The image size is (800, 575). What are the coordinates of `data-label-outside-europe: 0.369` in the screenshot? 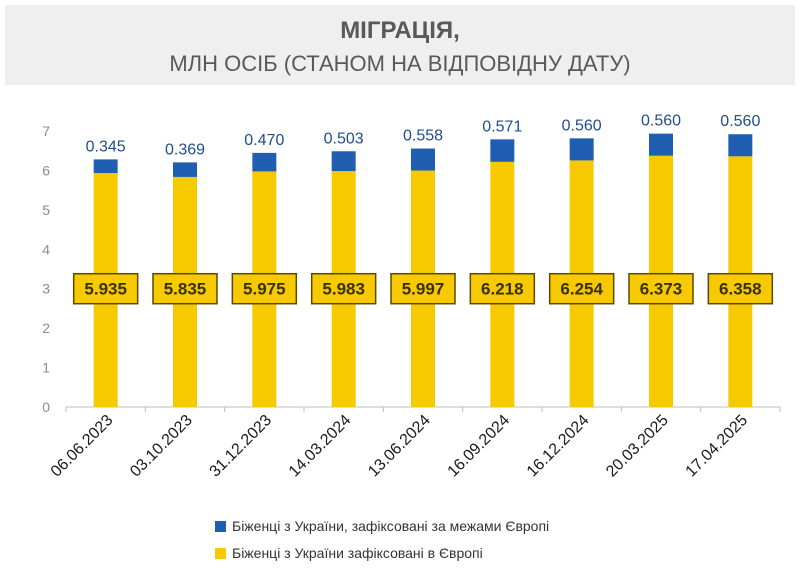 It's located at (185, 149).